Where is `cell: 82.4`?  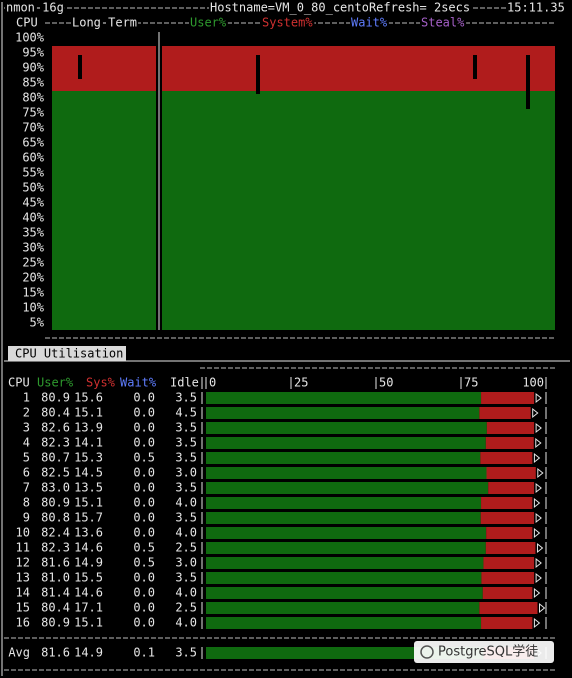
cell: 82.4 is located at coordinates (55, 533).